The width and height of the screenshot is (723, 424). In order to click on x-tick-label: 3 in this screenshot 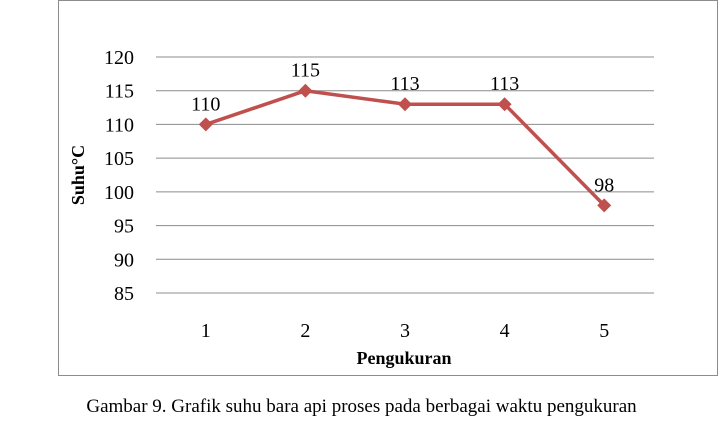, I will do `click(405, 331)`.